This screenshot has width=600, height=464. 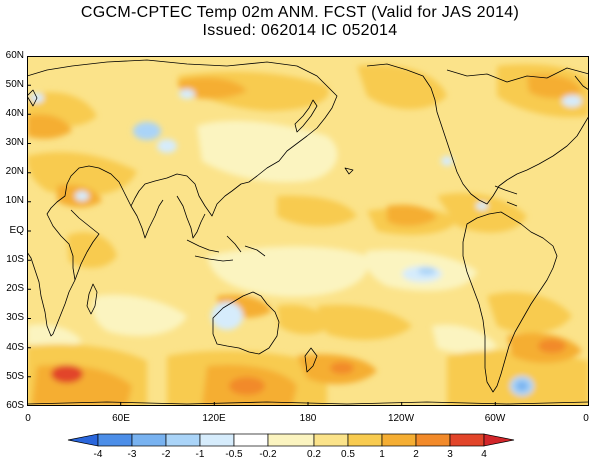 I want to click on lat-label-60n: 60N, so click(x=14, y=55).